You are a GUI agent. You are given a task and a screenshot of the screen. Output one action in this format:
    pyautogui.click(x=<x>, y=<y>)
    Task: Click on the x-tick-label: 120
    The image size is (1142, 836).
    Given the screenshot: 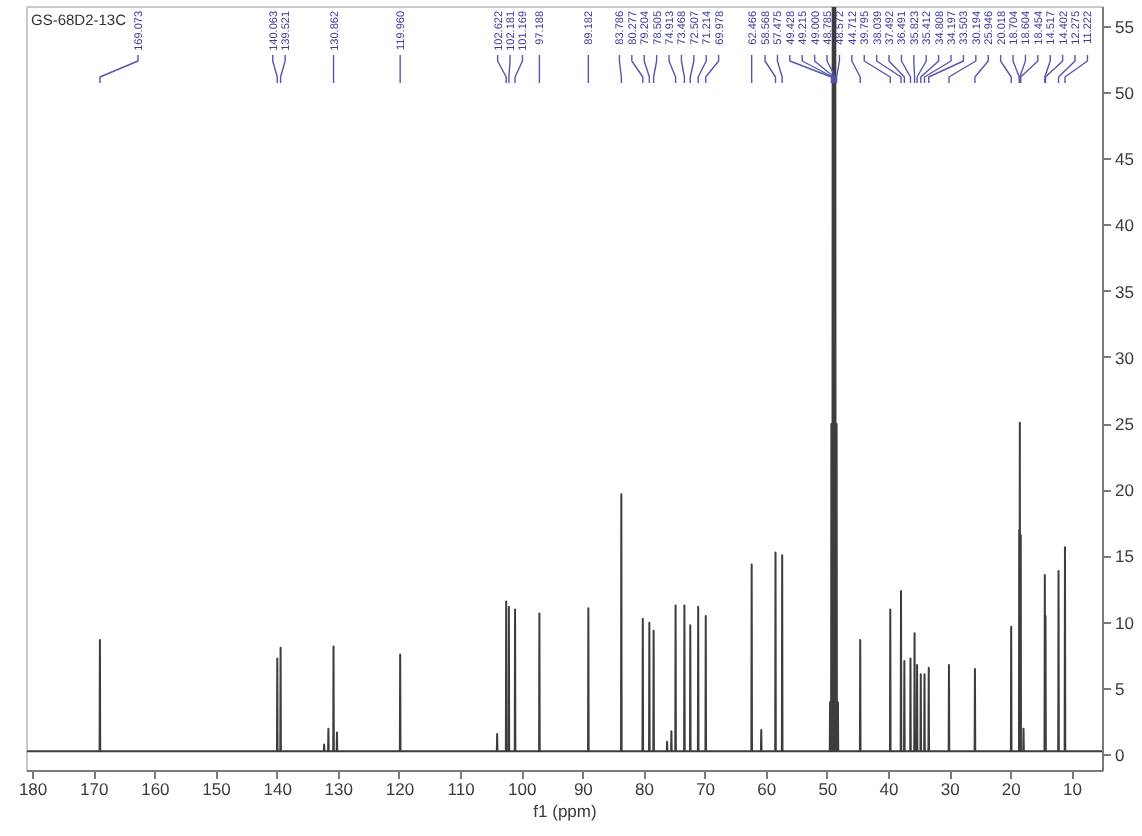 What is the action you would take?
    pyautogui.click(x=400, y=789)
    